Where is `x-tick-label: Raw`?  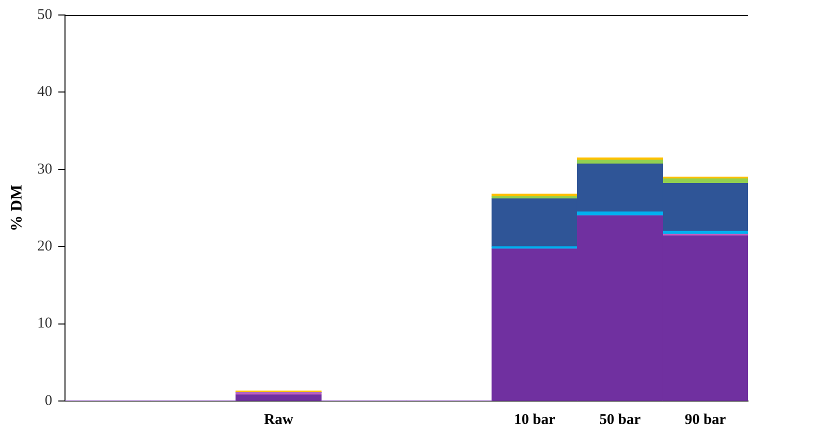 x-tick-label: Raw is located at coordinates (279, 420).